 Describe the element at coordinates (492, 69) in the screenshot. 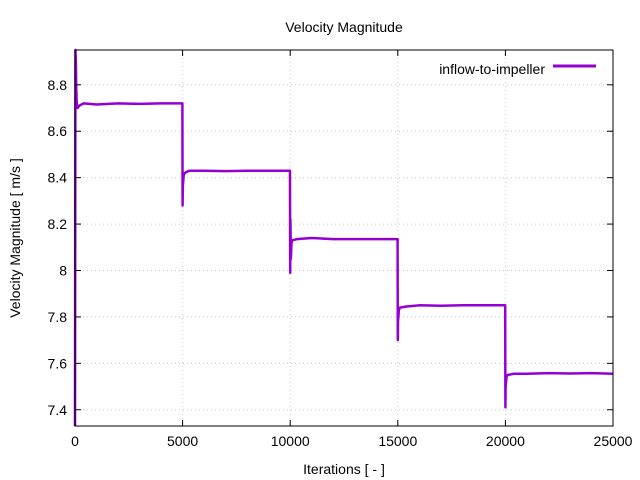

I see `legend-label: inflow-to-impeller` at that location.